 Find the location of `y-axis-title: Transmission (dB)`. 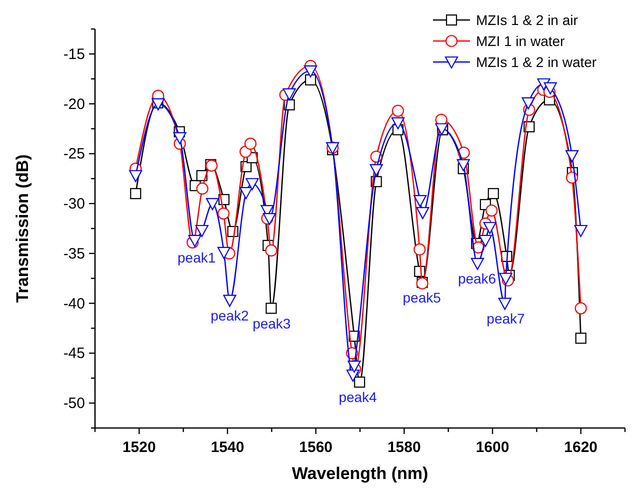

y-axis-title: Transmission (dB) is located at coordinates (22, 228).